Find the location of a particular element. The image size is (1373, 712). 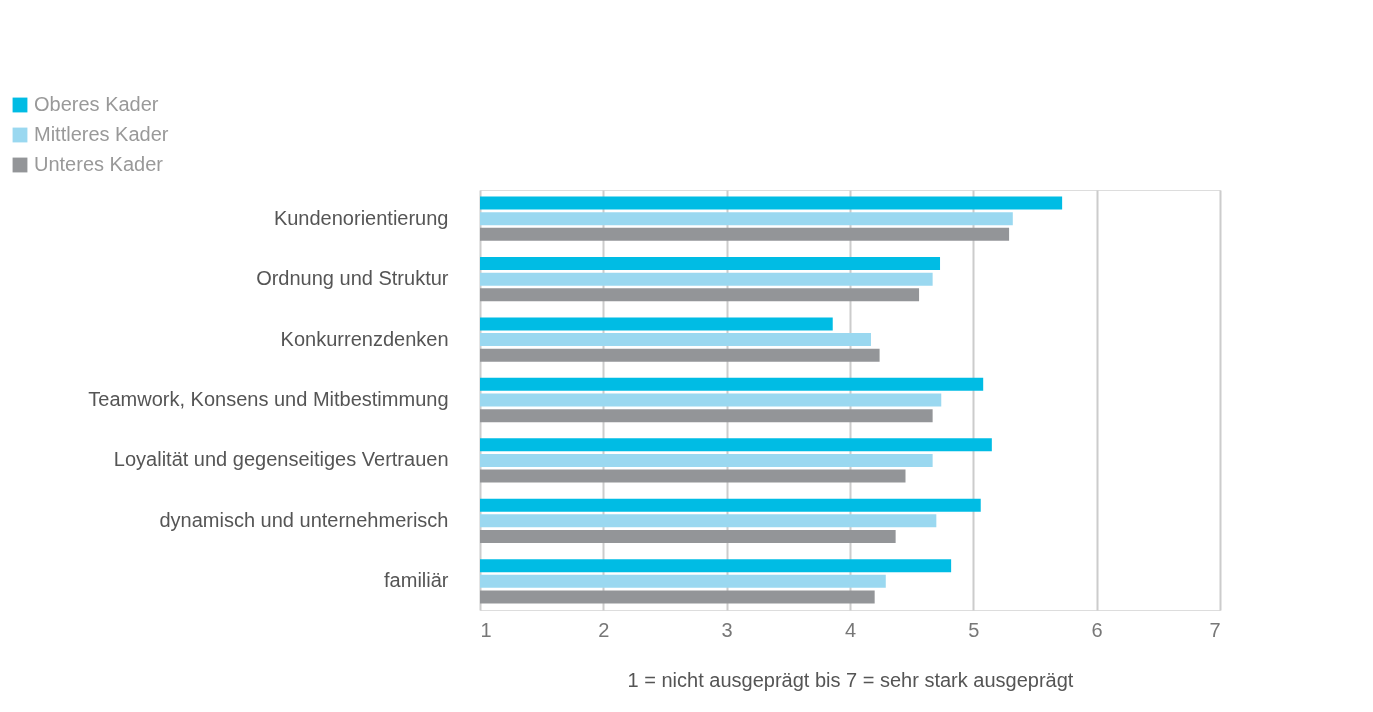

legend-label: Oberes Kader is located at coordinates (96, 104).